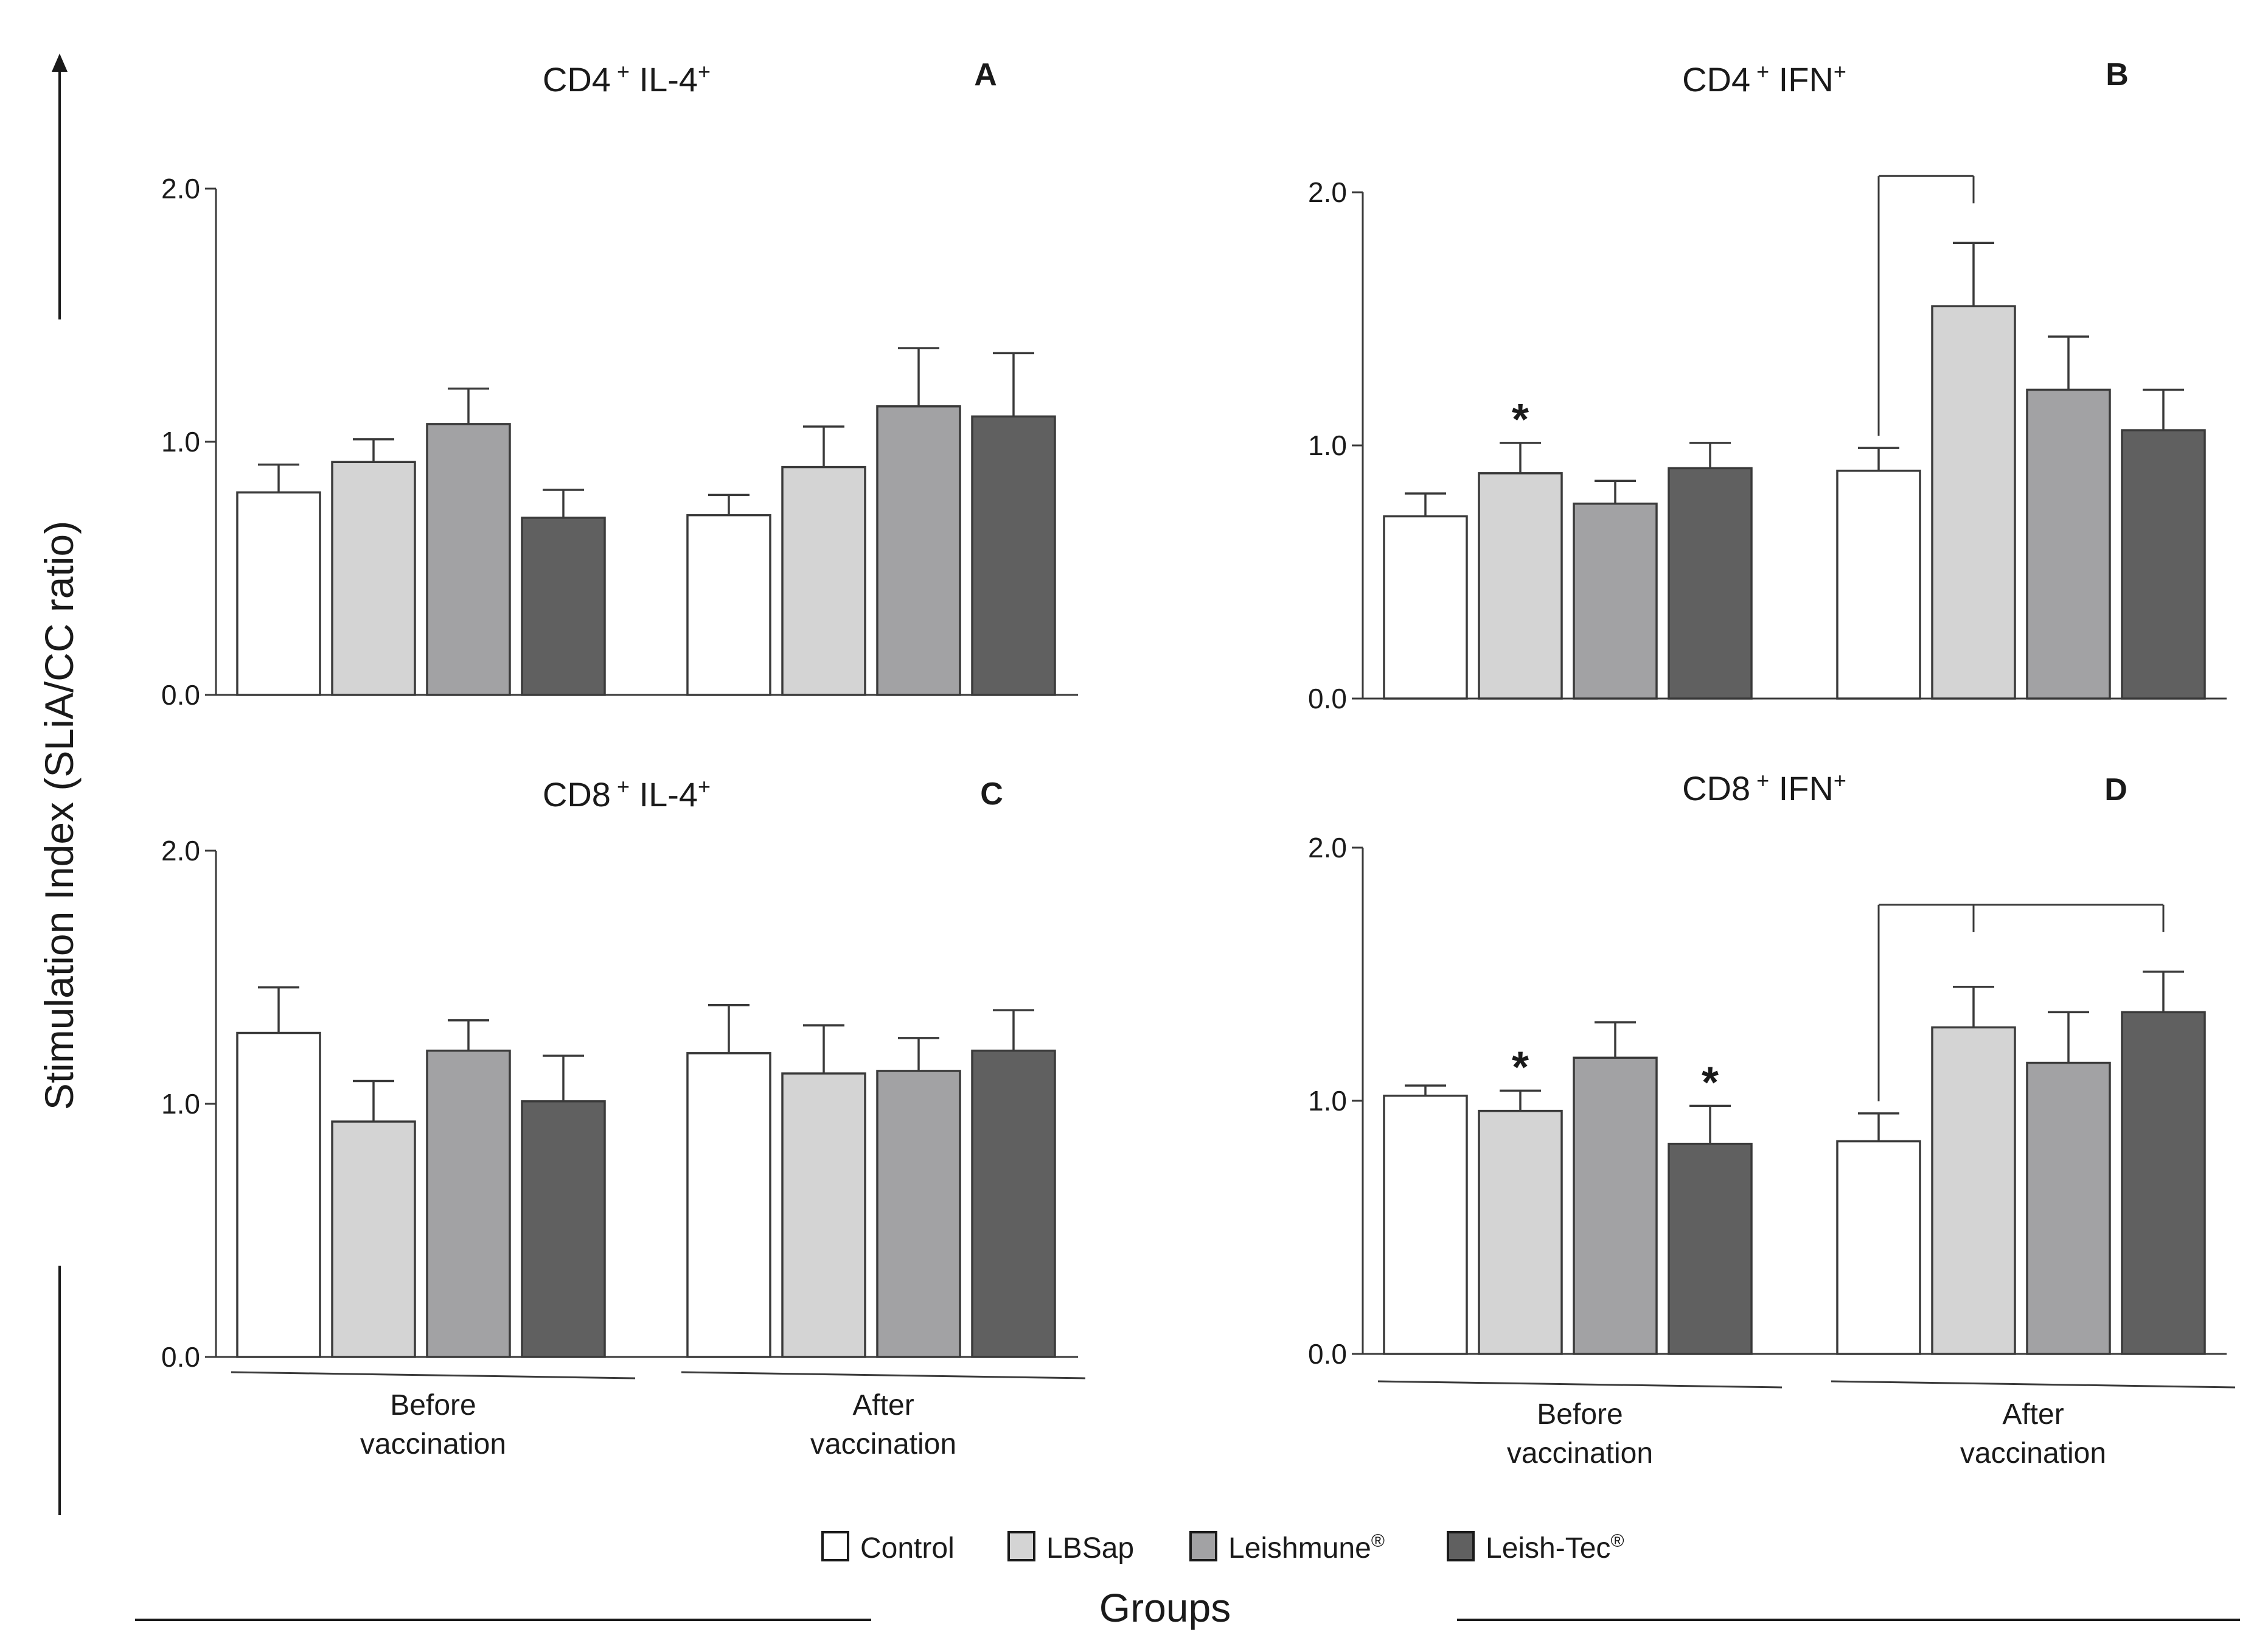 The image size is (2268, 1646). I want to click on legend-item: Control, so click(888, 1547).